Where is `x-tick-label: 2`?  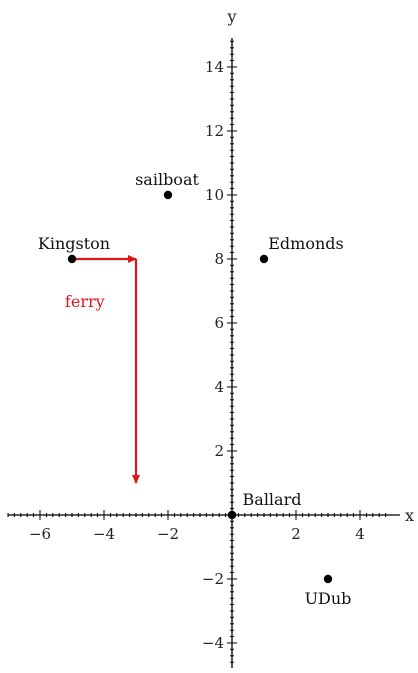 x-tick-label: 2 is located at coordinates (296, 534).